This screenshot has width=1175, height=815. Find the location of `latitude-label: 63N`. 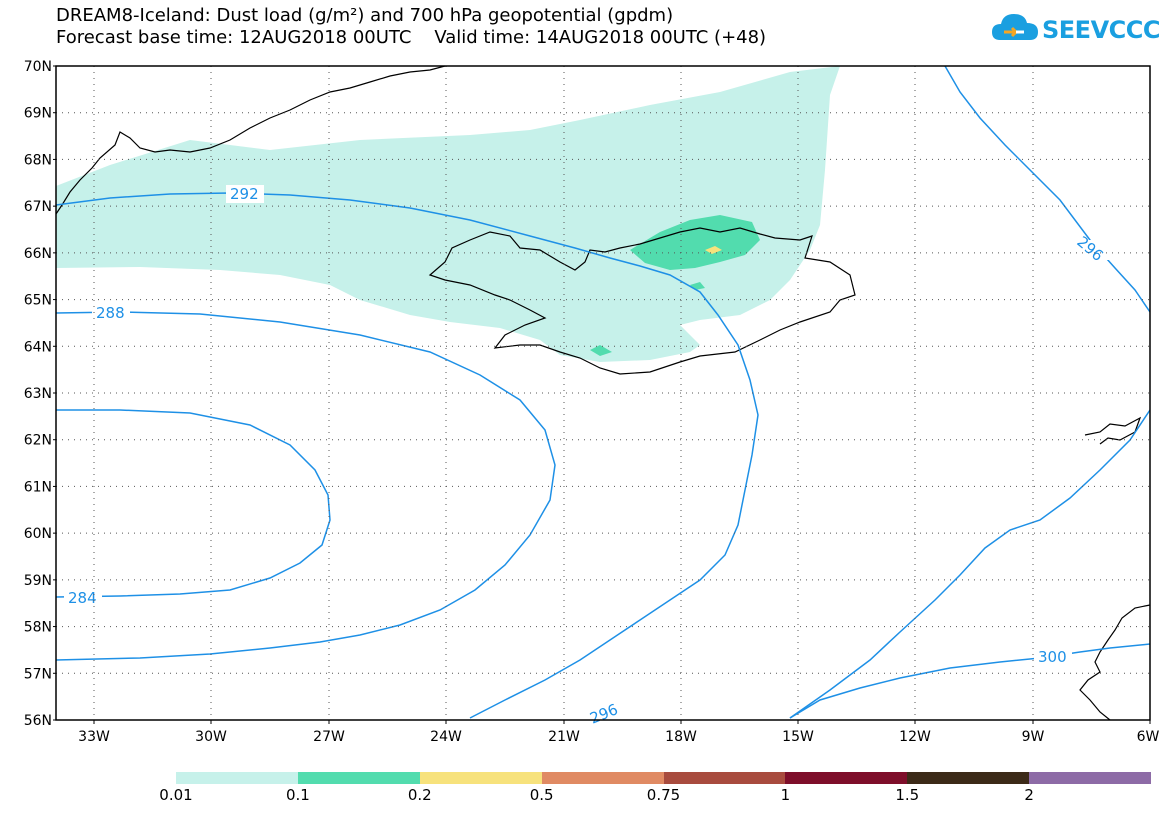

latitude-label: 63N is located at coordinates (38, 394).